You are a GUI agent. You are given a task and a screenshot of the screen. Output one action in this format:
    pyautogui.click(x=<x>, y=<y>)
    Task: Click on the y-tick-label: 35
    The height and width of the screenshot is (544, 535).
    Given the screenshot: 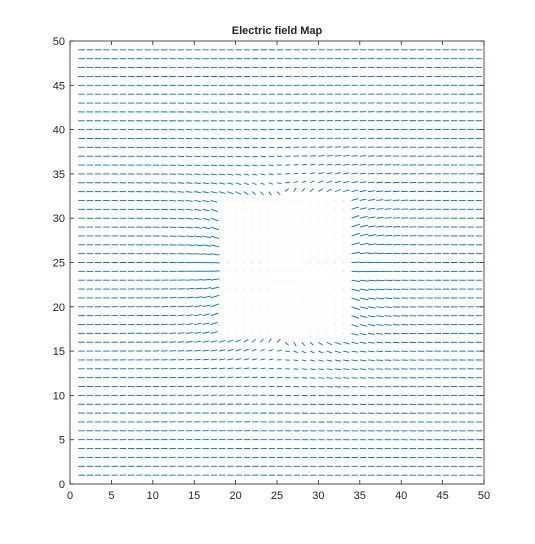 What is the action you would take?
    pyautogui.click(x=59, y=175)
    